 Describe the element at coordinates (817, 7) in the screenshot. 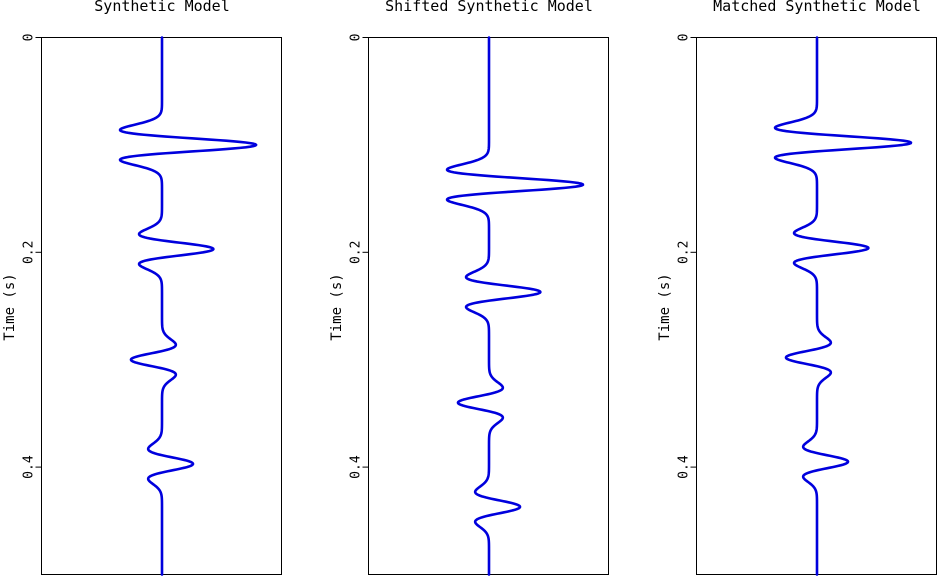

I see `panel-title: Matched Synthetic Model` at that location.